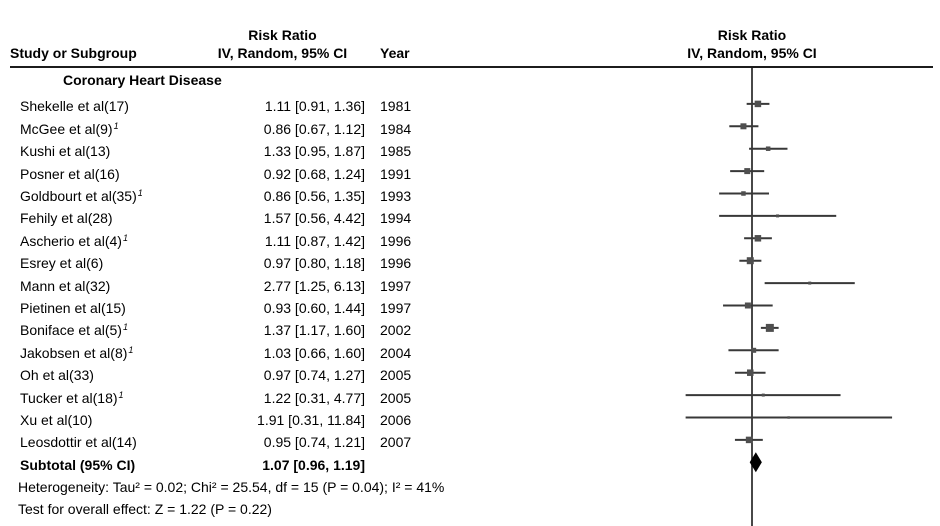  Describe the element at coordinates (73, 53) in the screenshot. I see `col-header-study: Study or Subgroup` at that location.